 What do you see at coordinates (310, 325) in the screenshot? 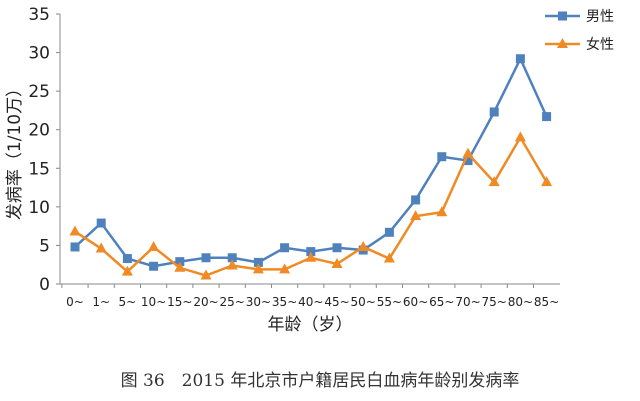
I see `x-axis-title: 年龄（岁）` at bounding box center [310, 325].